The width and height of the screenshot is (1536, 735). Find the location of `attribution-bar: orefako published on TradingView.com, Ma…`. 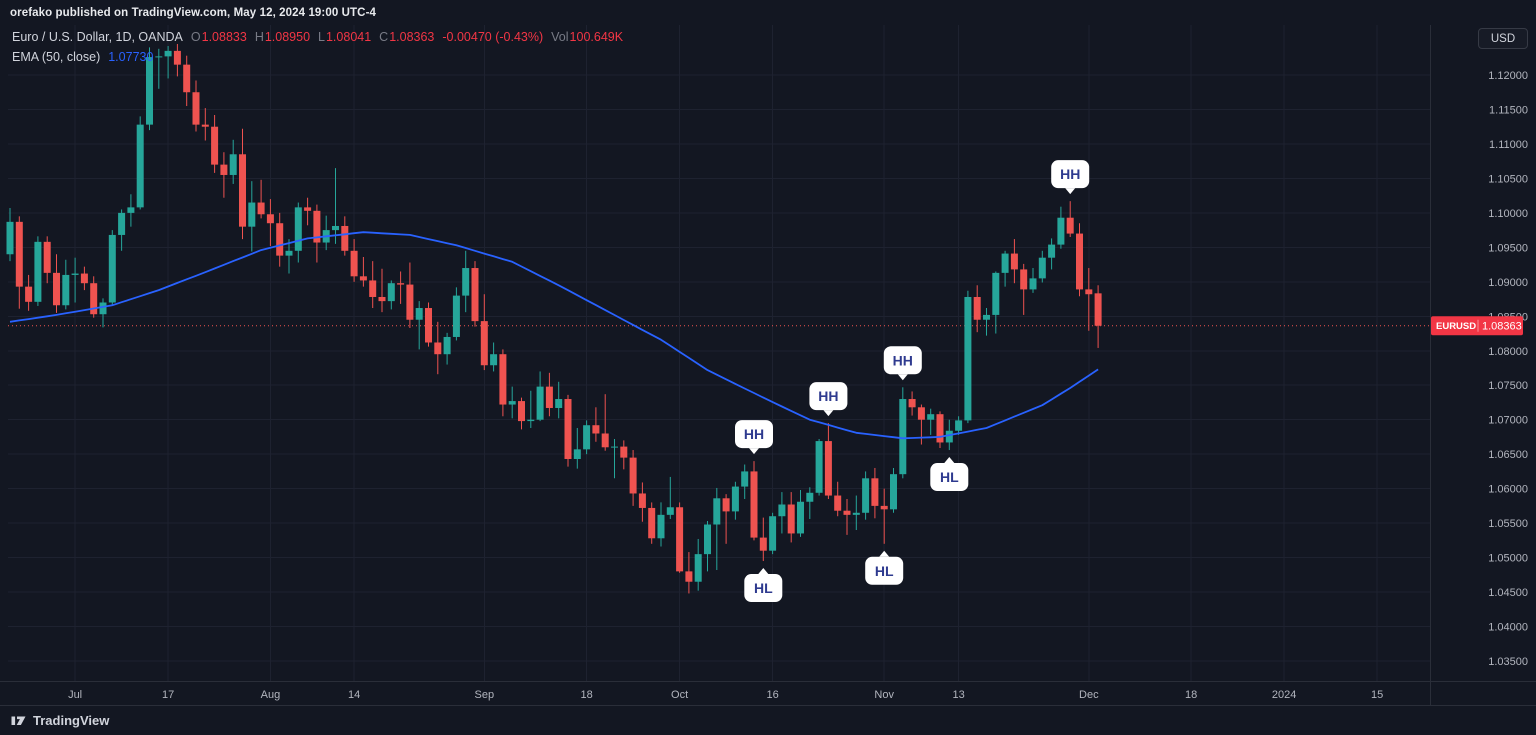

attribution-bar: orefako published on TradingView.com, Ma… is located at coordinates (768, 12).